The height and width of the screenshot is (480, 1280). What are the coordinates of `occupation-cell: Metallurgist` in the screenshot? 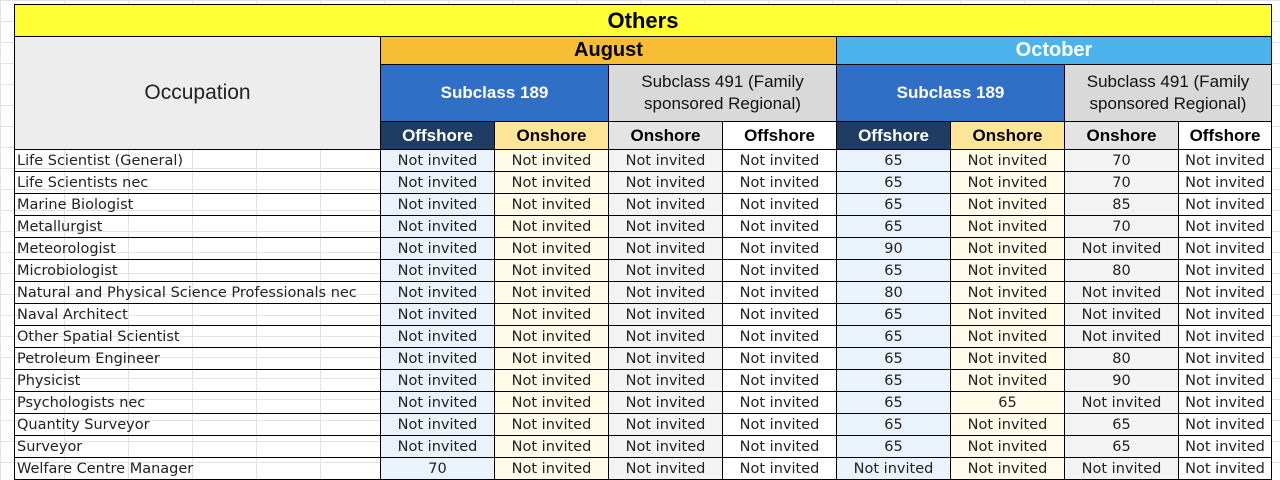 It's located at (197, 226).